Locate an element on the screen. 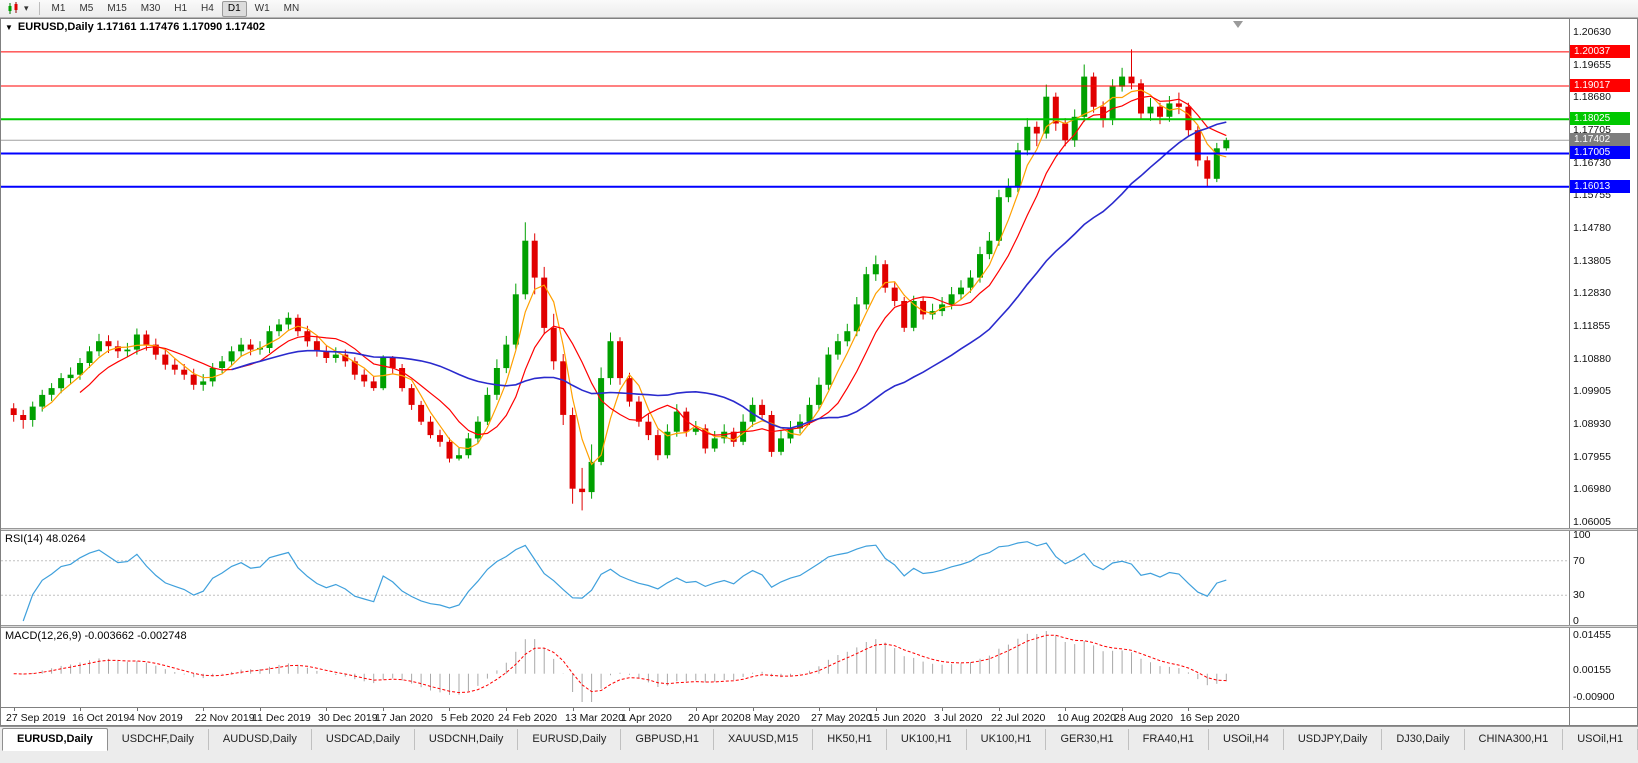  macd-tick: 0.01455 is located at coordinates (1592, 635).